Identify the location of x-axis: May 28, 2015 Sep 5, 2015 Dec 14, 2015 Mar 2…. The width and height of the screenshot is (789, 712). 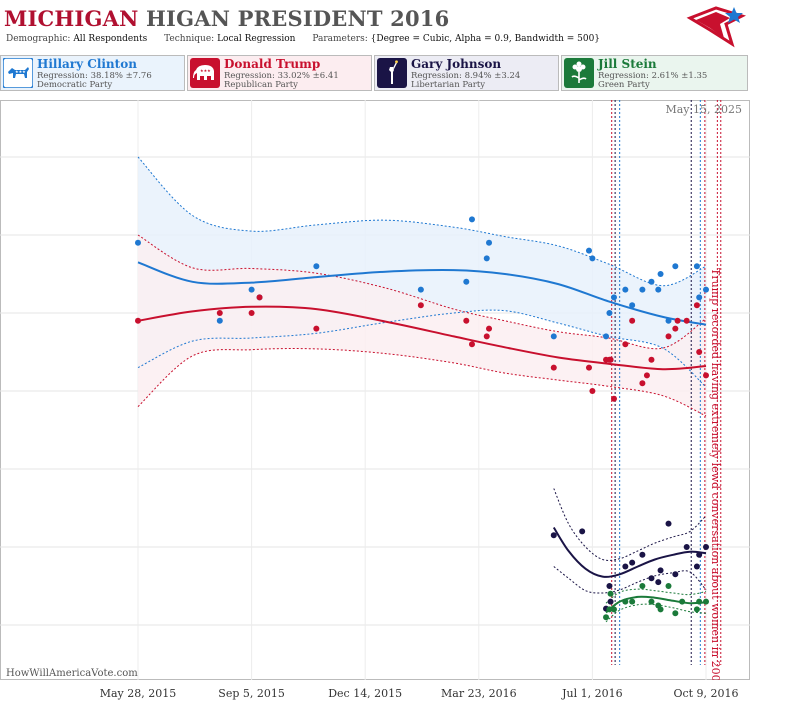
(419, 693).